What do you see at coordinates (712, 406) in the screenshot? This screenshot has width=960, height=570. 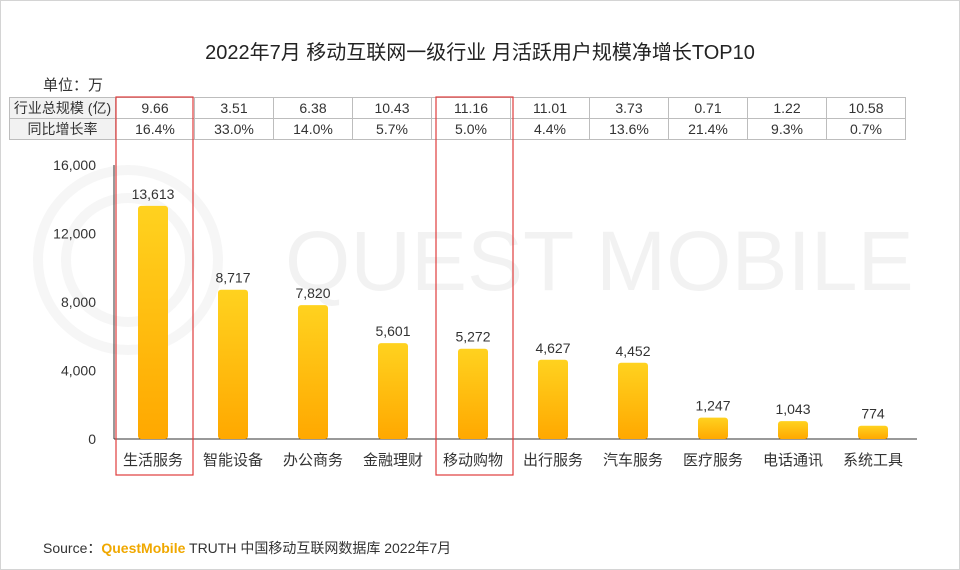 I see `data-label: 1,247` at bounding box center [712, 406].